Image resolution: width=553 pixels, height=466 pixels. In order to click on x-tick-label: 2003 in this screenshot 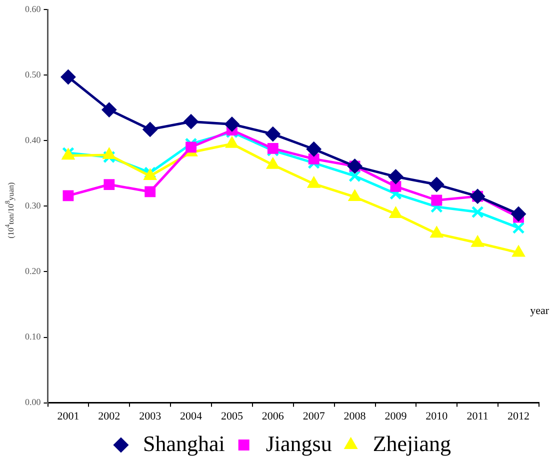, I will do `click(150, 416)`.